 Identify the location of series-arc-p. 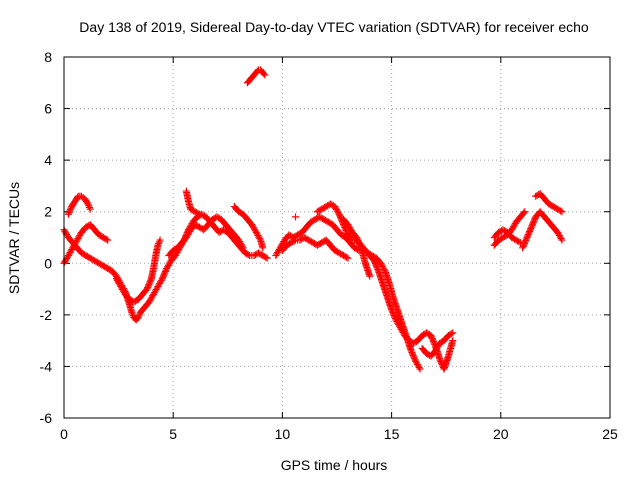
(507, 236).